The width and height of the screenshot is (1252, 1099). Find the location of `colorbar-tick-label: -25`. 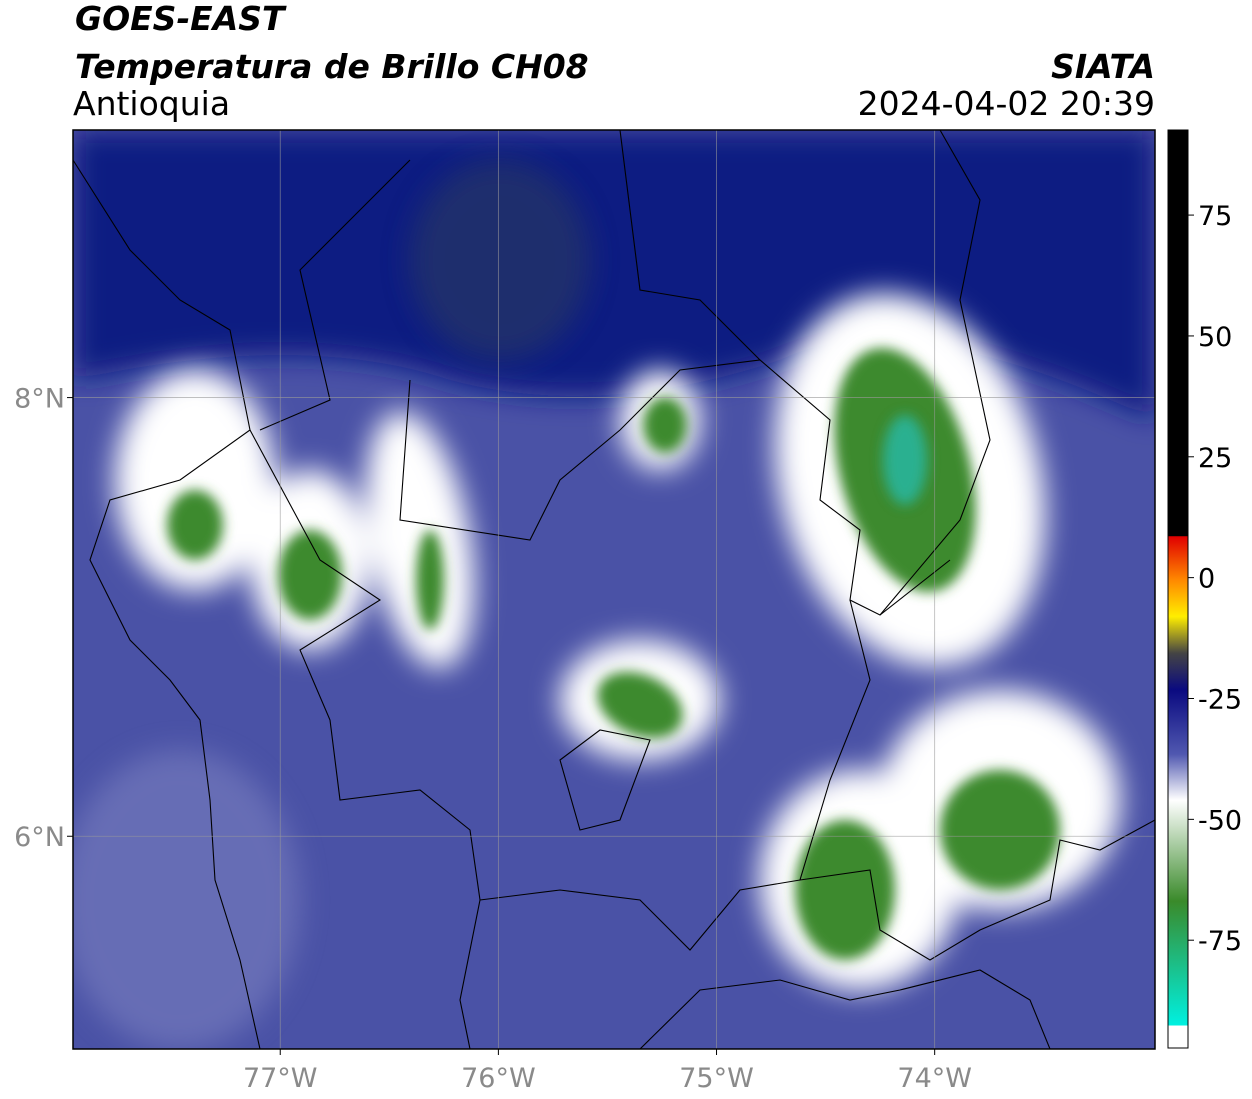

colorbar-tick-label: -25 is located at coordinates (1220, 699).